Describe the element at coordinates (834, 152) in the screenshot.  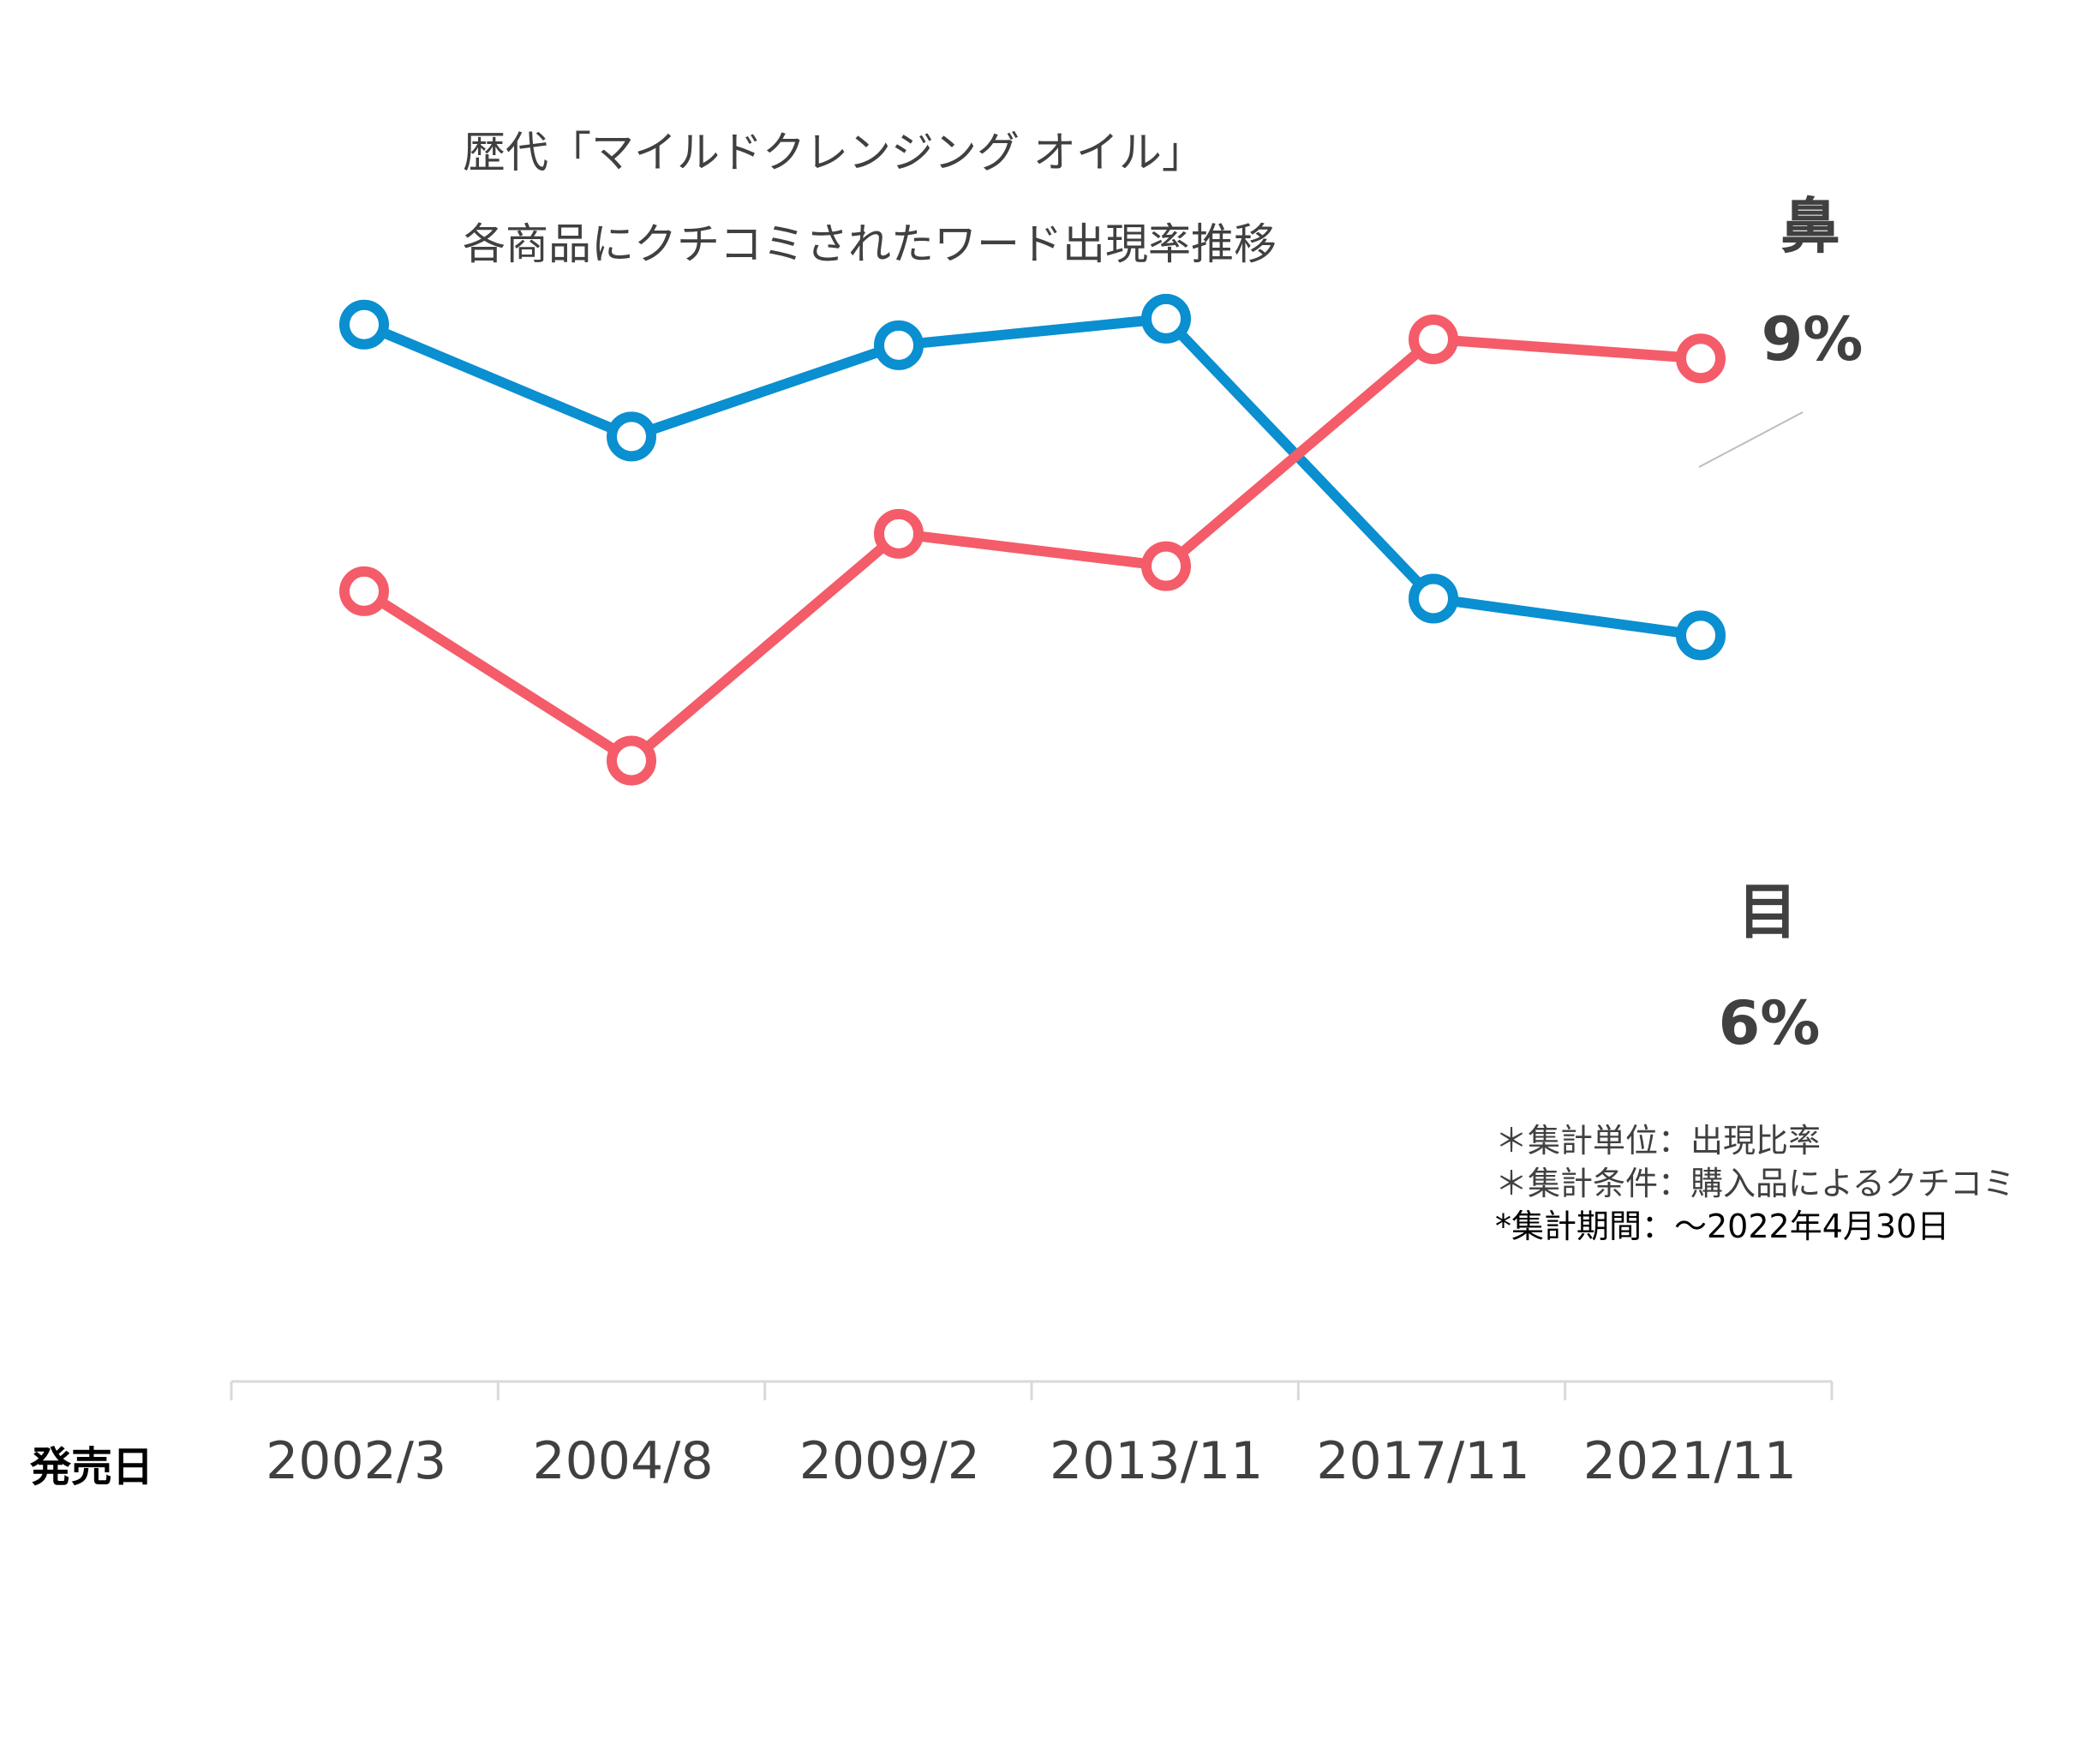
I see `chart-title-line1: 歴代「マイルドクレンジング オイル」` at that location.